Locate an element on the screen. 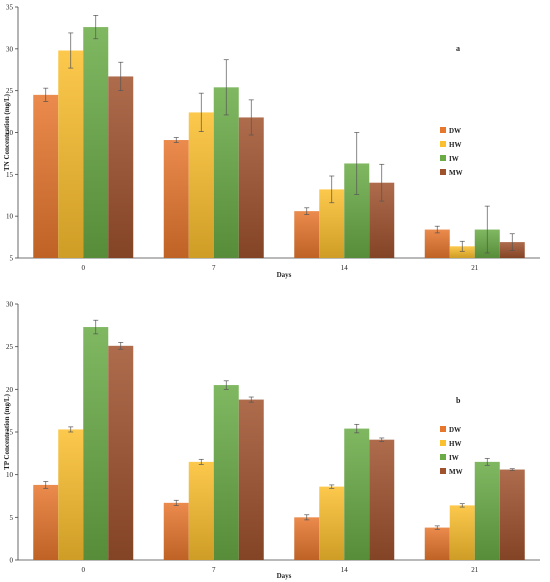  panel-label-a: a is located at coordinates (458, 48).